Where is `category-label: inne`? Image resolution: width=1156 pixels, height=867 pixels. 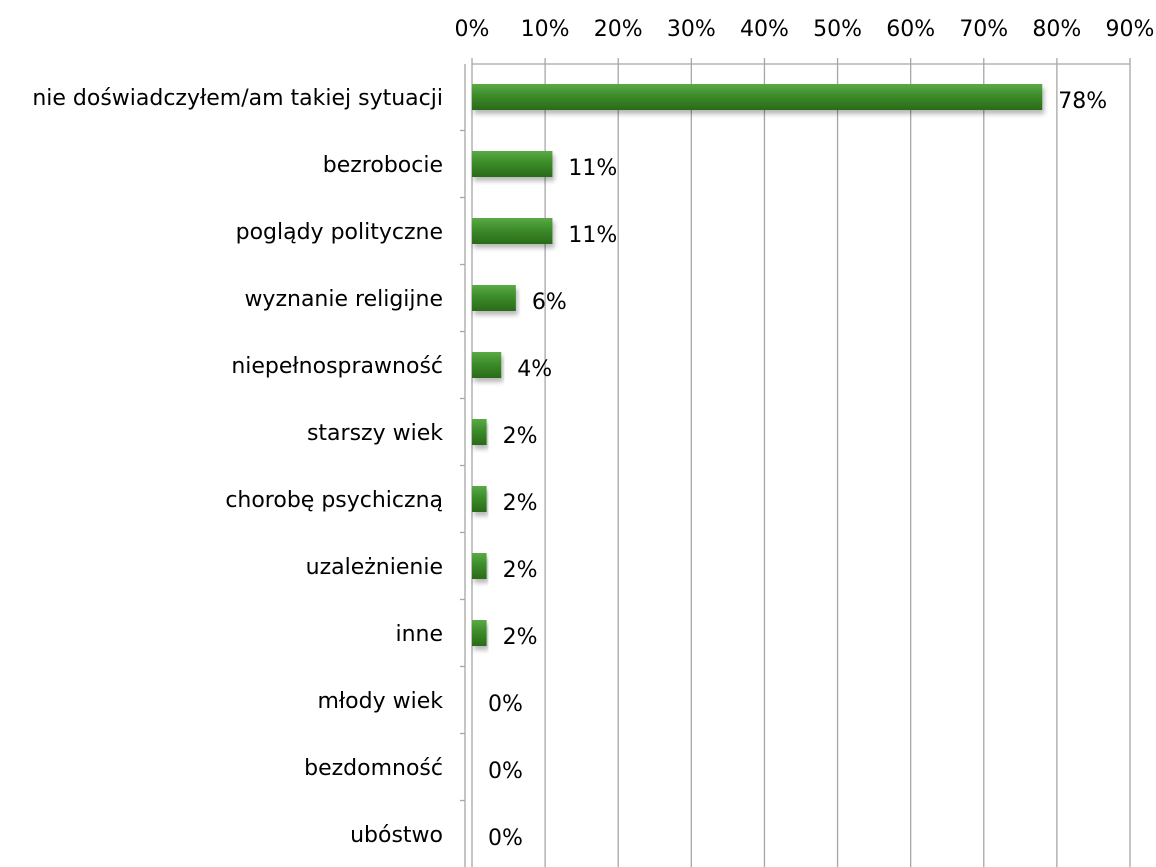
category-label: inne is located at coordinates (419, 634).